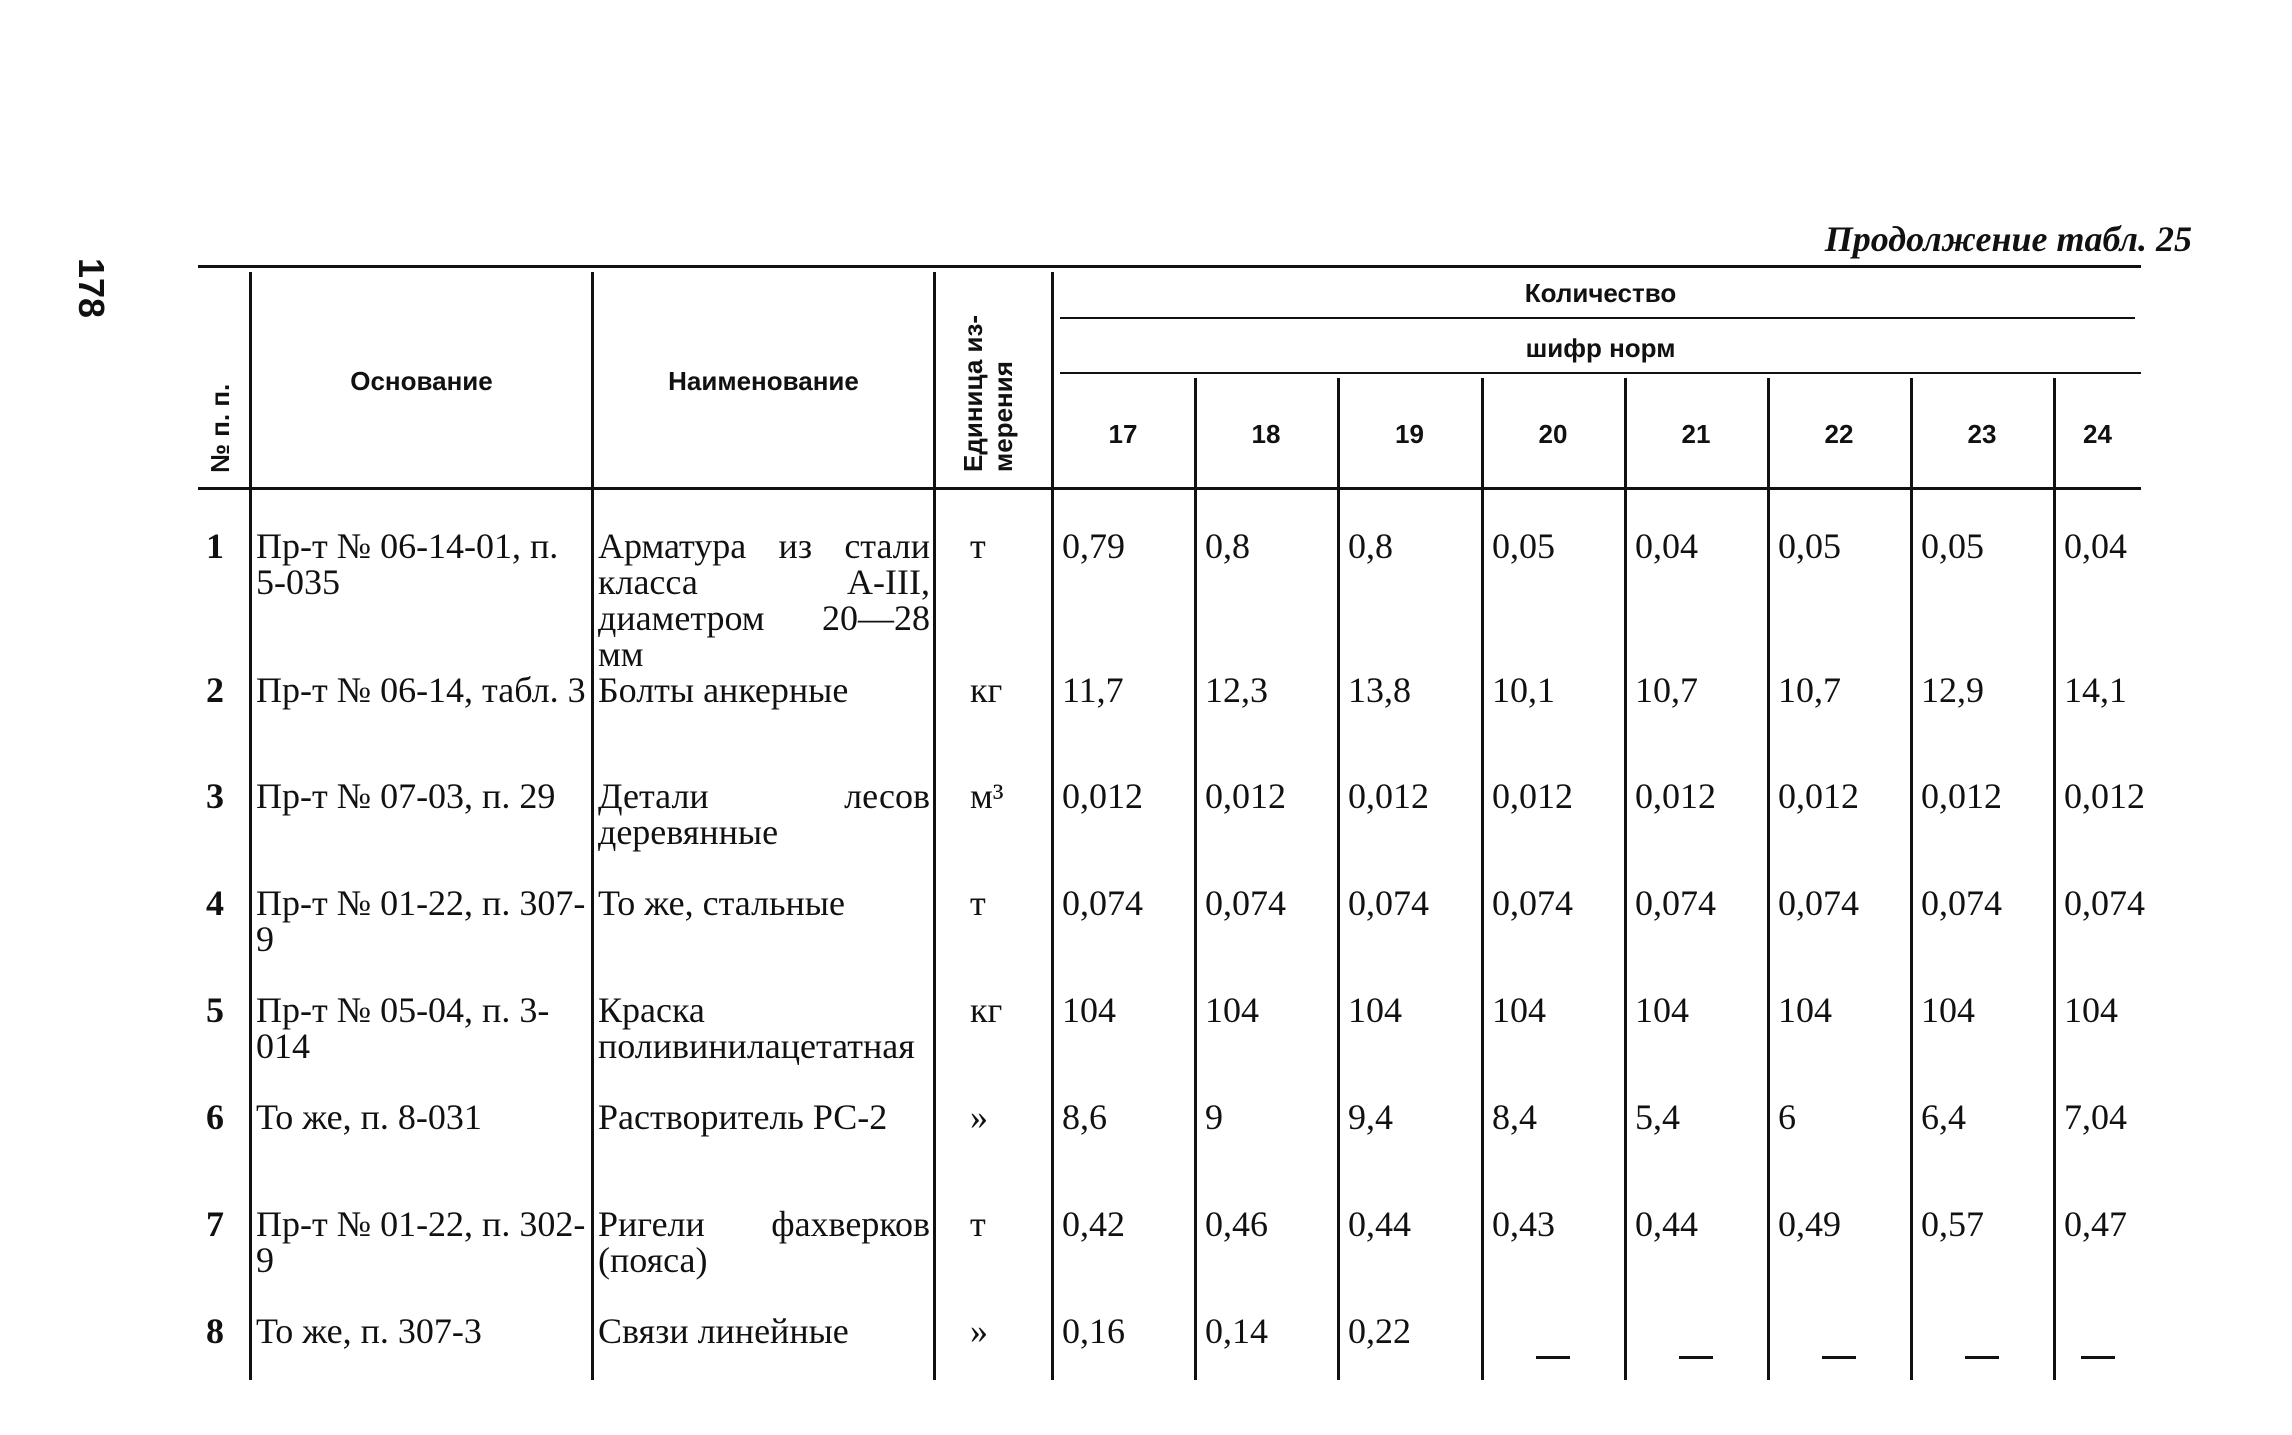 The image size is (2292, 1435). I want to click on row-number: 8, so click(215, 1331).